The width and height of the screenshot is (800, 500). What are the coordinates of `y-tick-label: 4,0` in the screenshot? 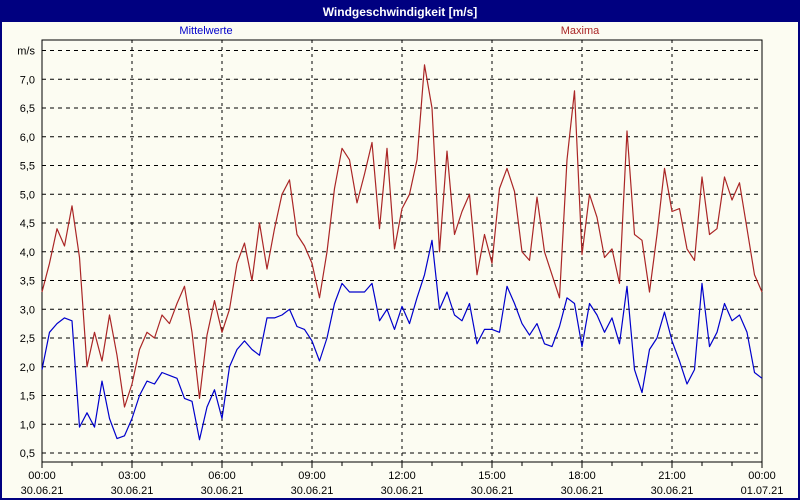 It's located at (27, 253).